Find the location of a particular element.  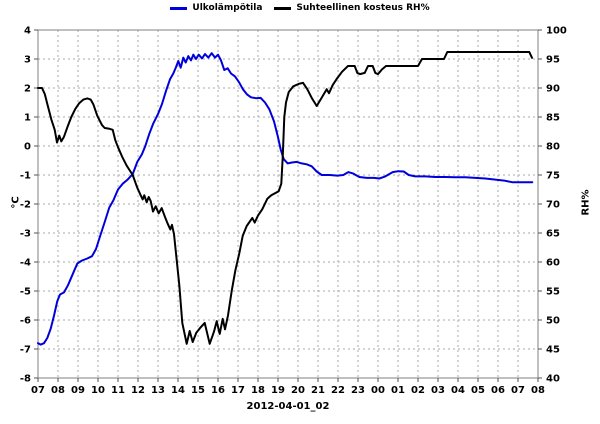

x-tick-label: 00 is located at coordinates (378, 390).